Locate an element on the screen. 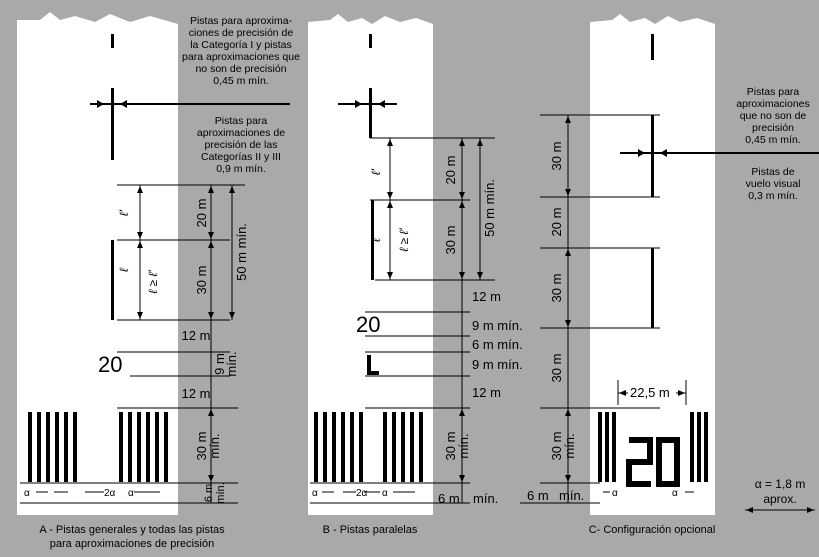  dim-9m-min: mín. is located at coordinates (231, 363).